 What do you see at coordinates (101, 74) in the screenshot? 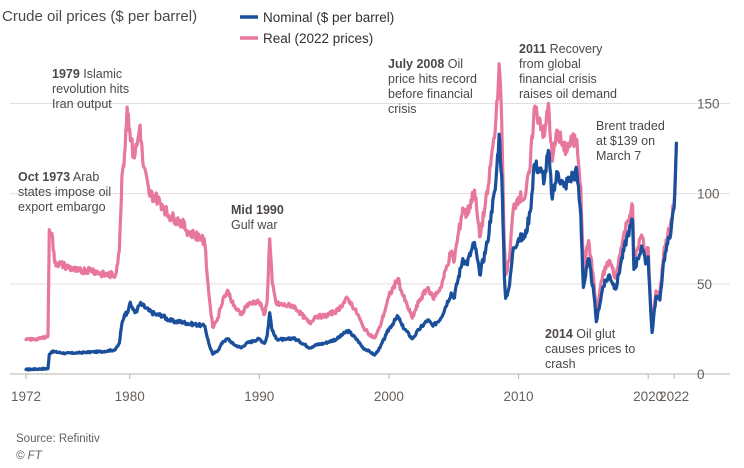
I see `annotation-text: Islamic` at bounding box center [101, 74].